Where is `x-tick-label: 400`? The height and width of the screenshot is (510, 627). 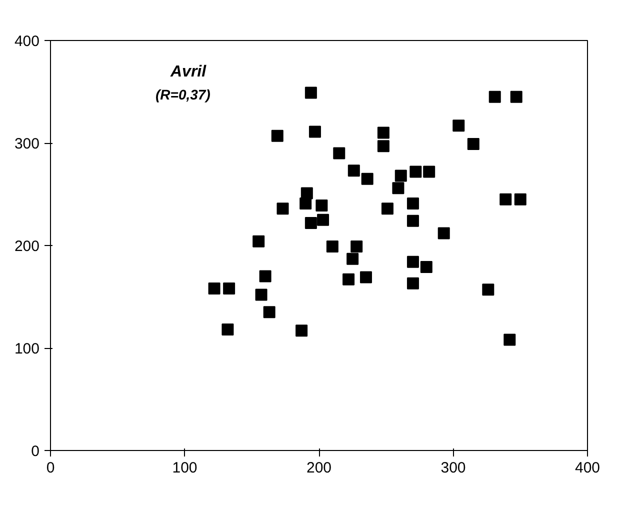 x-tick-label: 400 is located at coordinates (587, 468).